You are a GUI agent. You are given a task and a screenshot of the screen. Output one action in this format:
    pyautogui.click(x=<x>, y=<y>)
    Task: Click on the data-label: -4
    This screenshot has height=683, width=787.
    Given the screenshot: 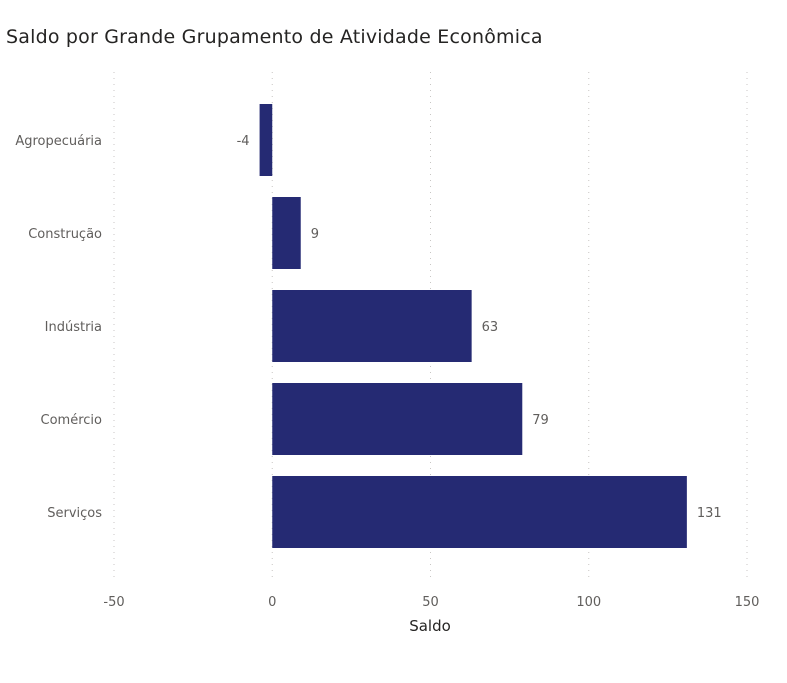 What is the action you would take?
    pyautogui.click(x=243, y=141)
    